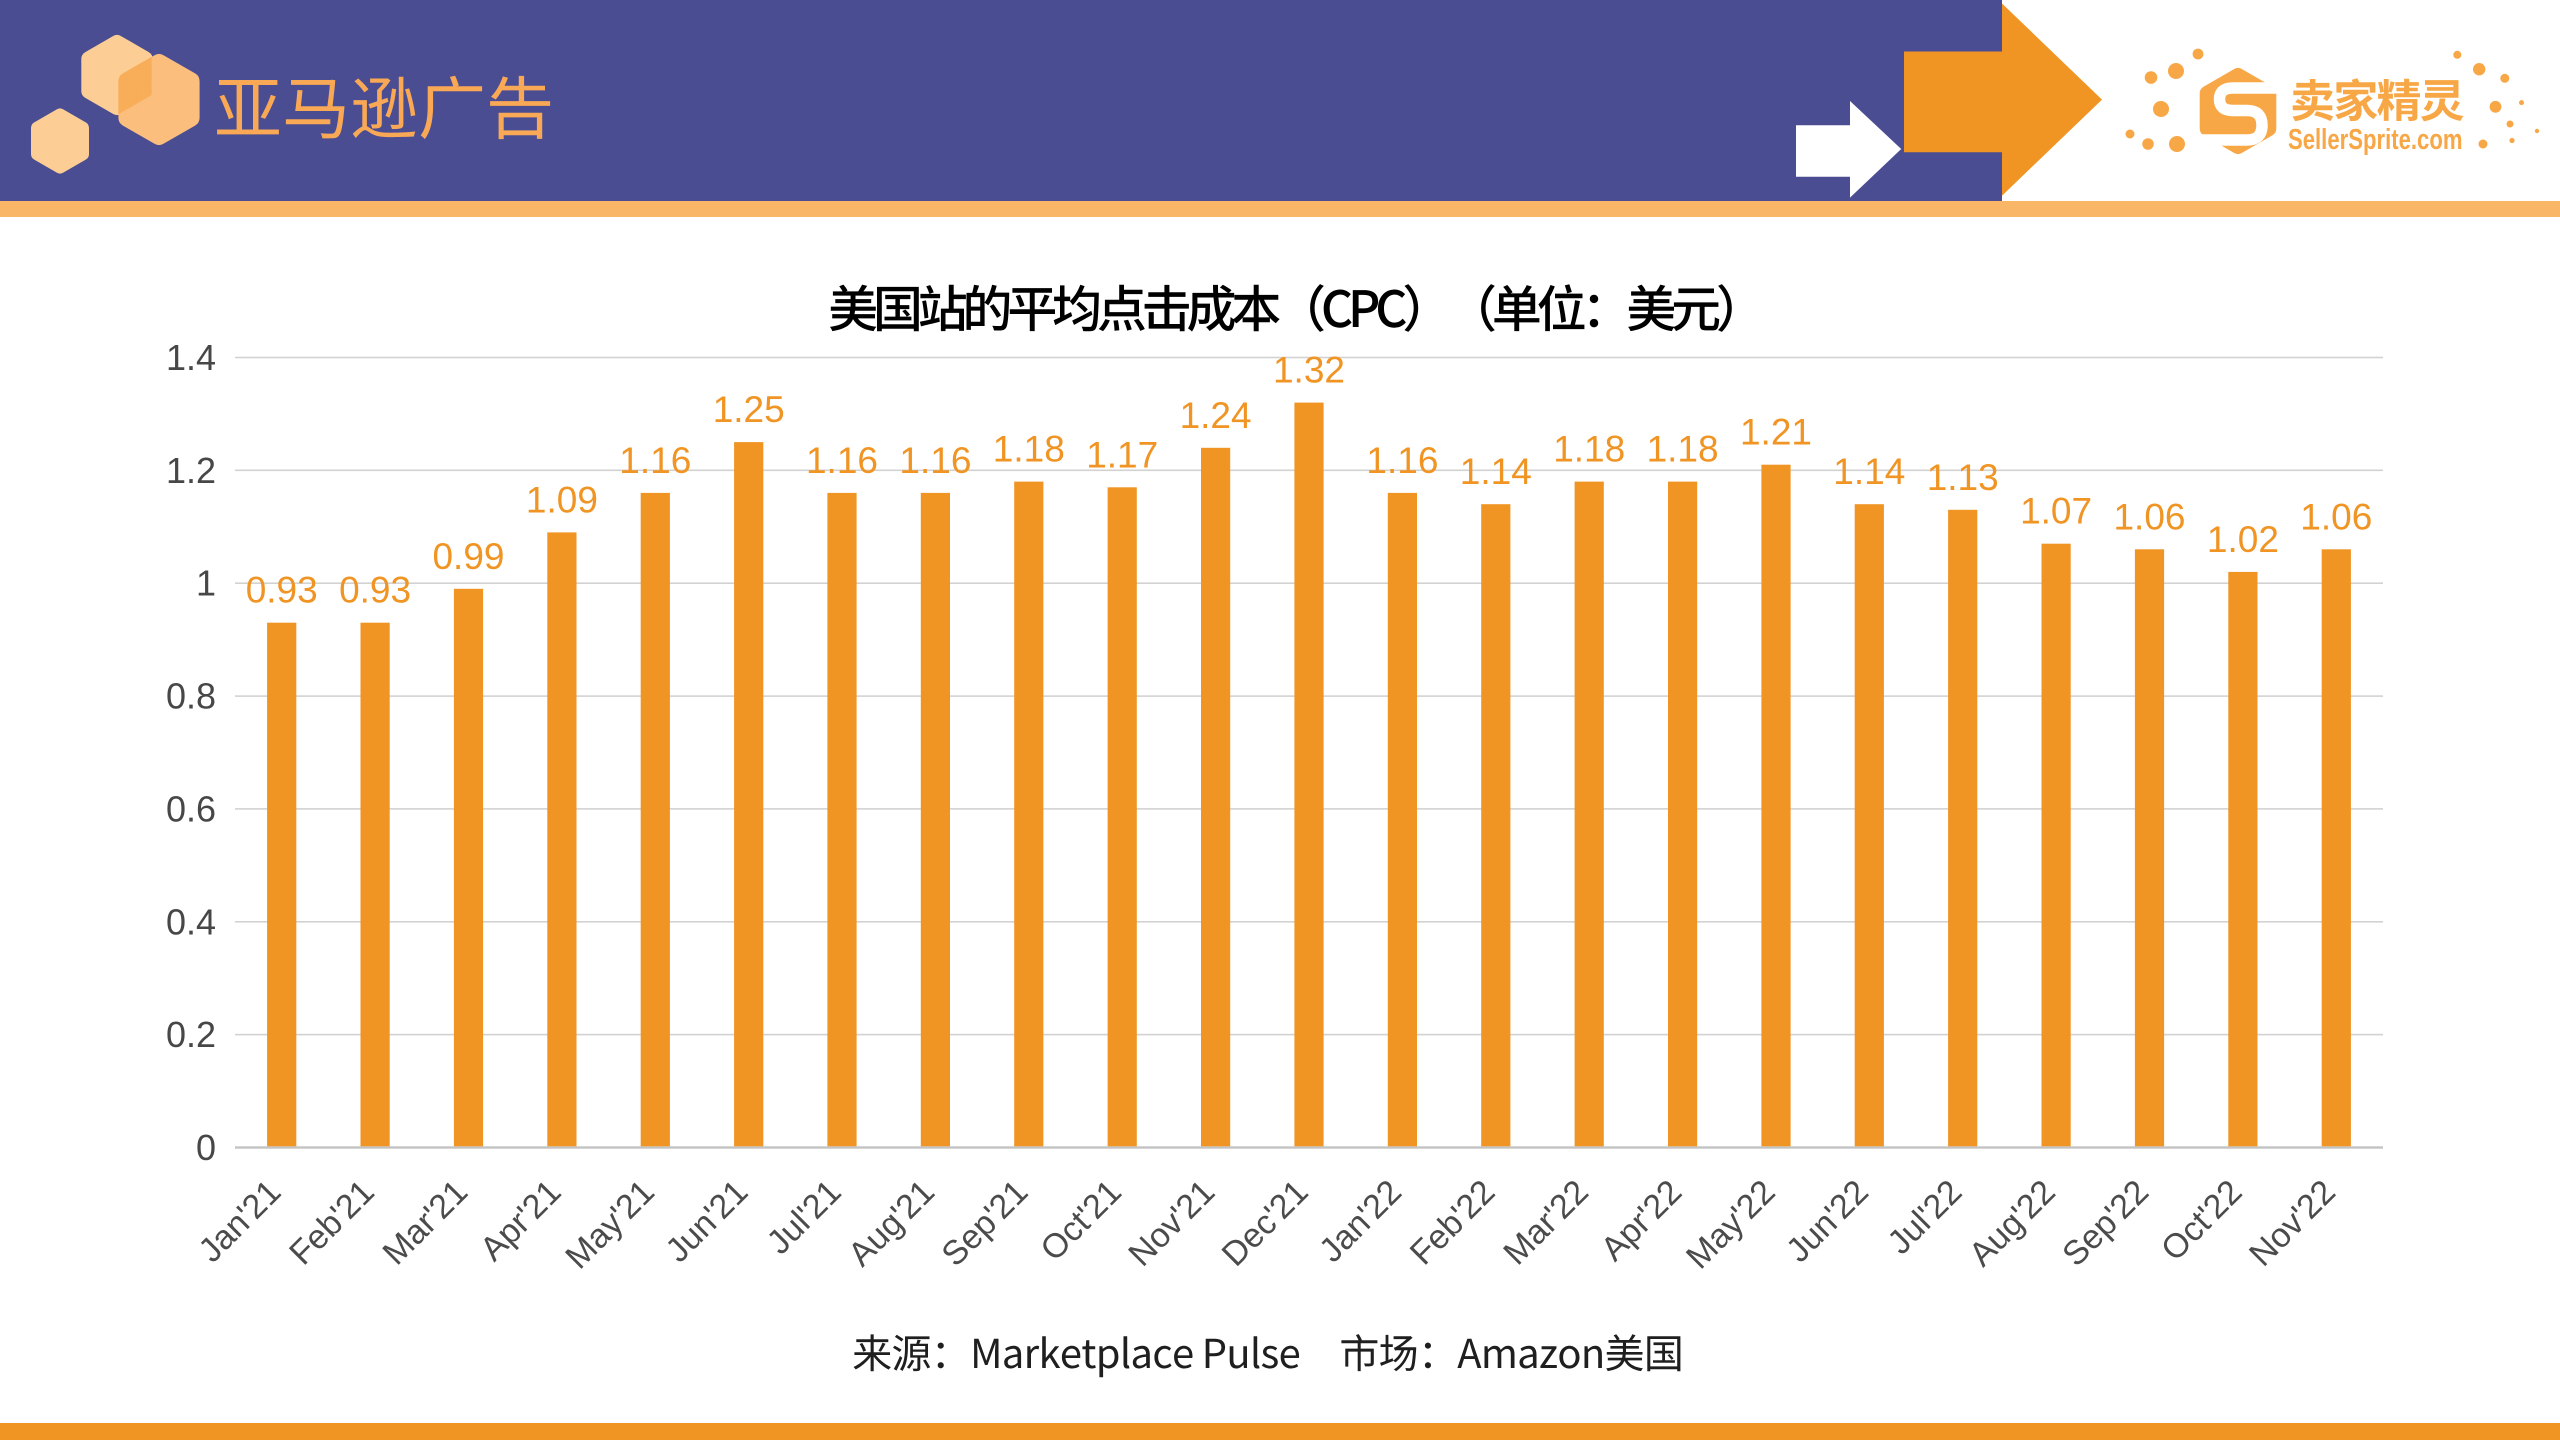 The width and height of the screenshot is (2560, 1440). I want to click on svg-text: 1.09, so click(562, 499).